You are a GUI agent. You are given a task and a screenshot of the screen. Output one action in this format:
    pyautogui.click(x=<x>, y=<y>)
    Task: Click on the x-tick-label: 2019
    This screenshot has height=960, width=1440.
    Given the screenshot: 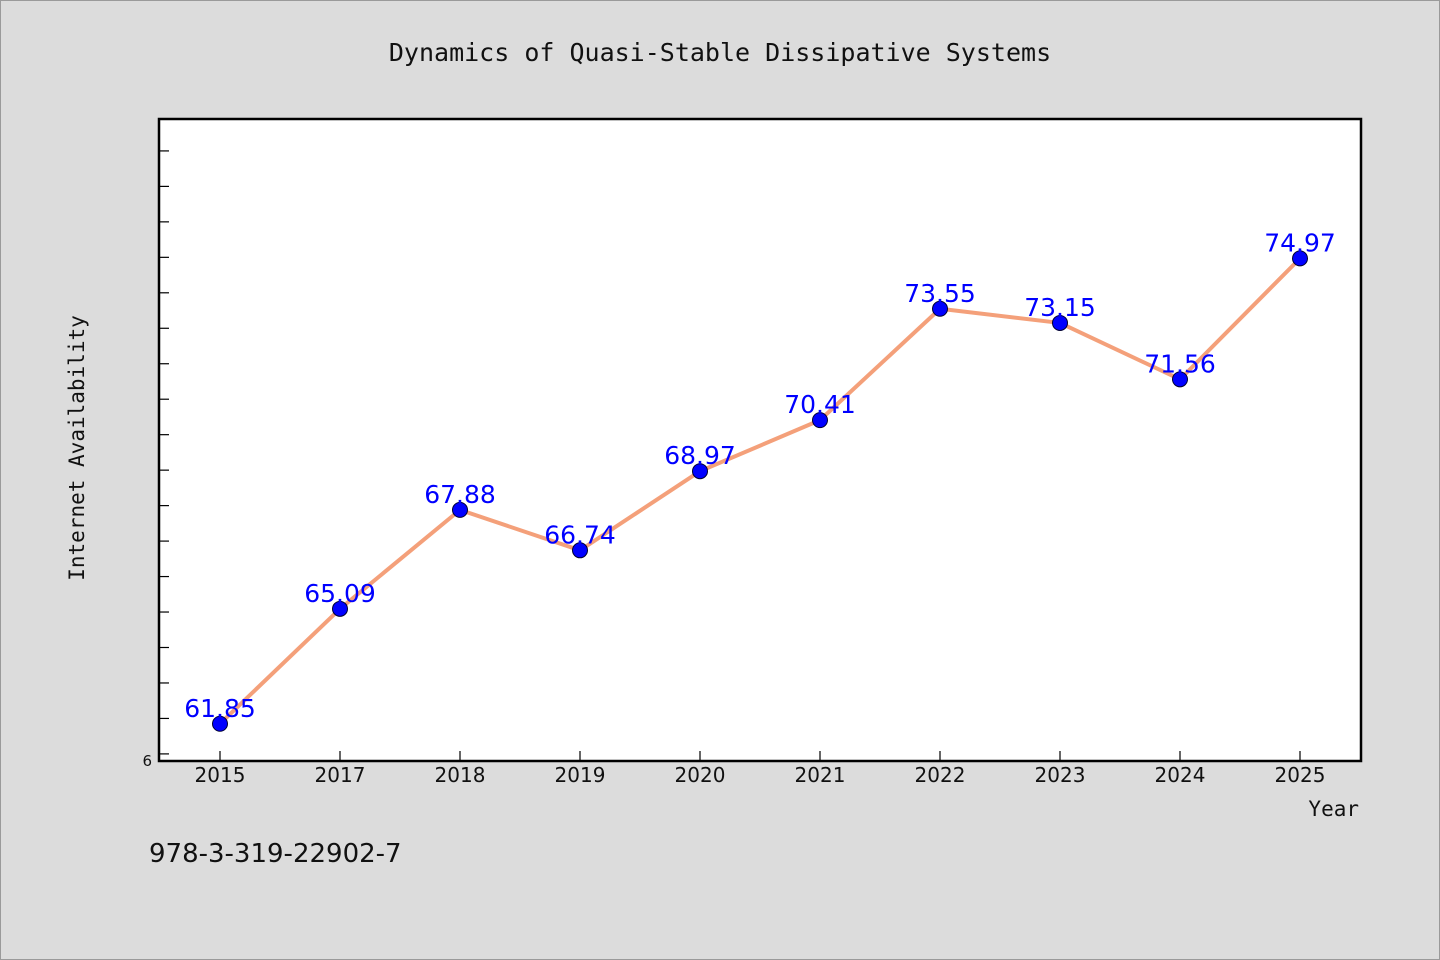 What is the action you would take?
    pyautogui.click(x=580, y=775)
    